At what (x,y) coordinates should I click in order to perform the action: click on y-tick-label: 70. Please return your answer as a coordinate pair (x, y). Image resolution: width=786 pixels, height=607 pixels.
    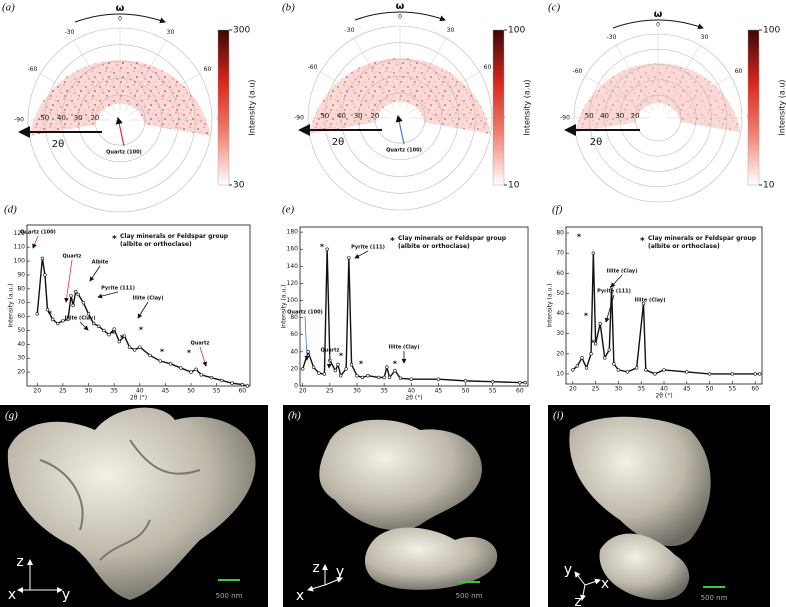
    Looking at the image, I should click on (560, 253).